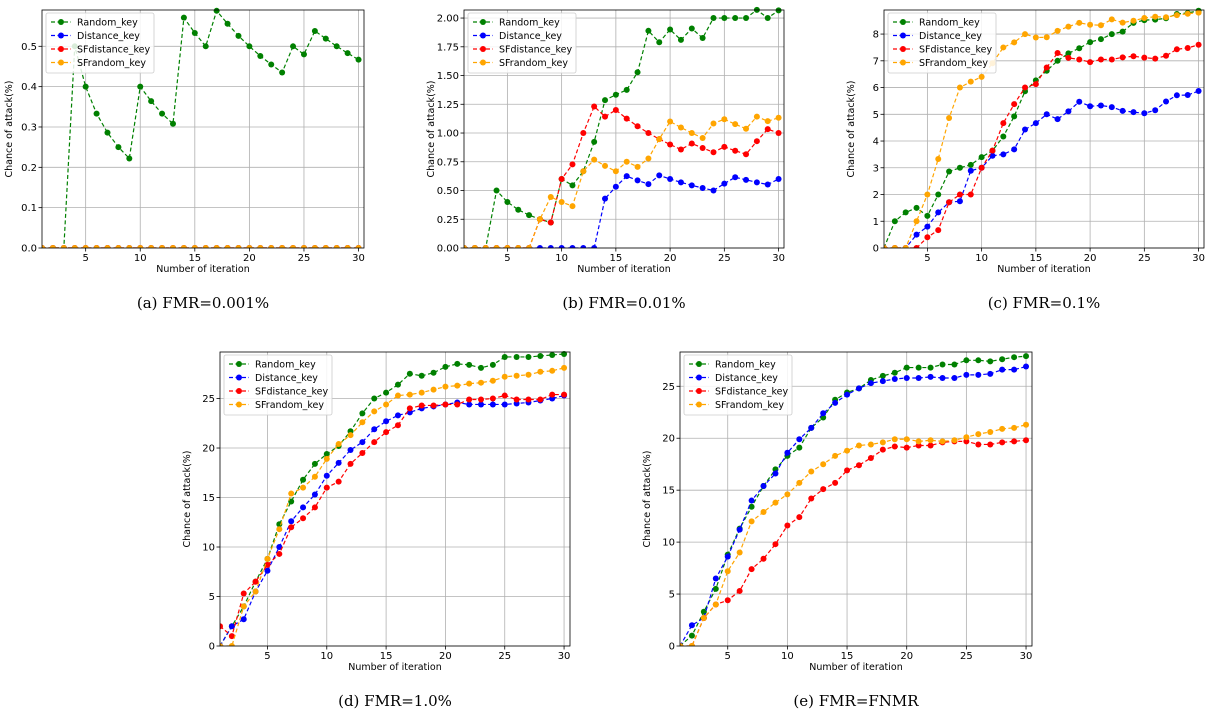  Describe the element at coordinates (1035, 258) in the screenshot. I see `x-tick-label: 15` at that location.